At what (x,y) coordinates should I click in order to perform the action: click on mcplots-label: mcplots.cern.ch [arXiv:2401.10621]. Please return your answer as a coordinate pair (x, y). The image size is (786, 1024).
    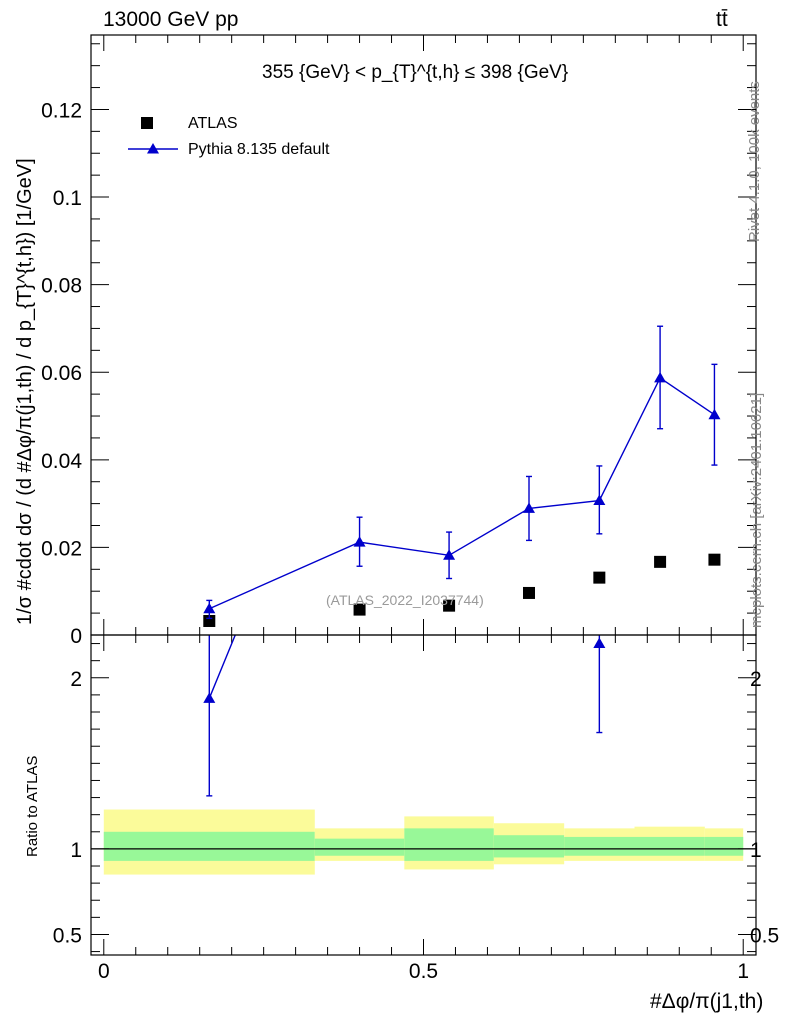
    Looking at the image, I should click on (756, 510).